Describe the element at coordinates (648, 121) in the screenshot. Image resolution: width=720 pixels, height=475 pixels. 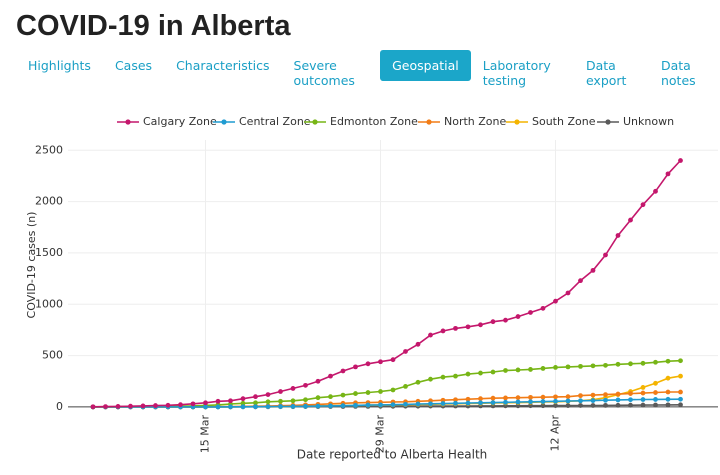
I see `legend-label: Unknown` at that location.